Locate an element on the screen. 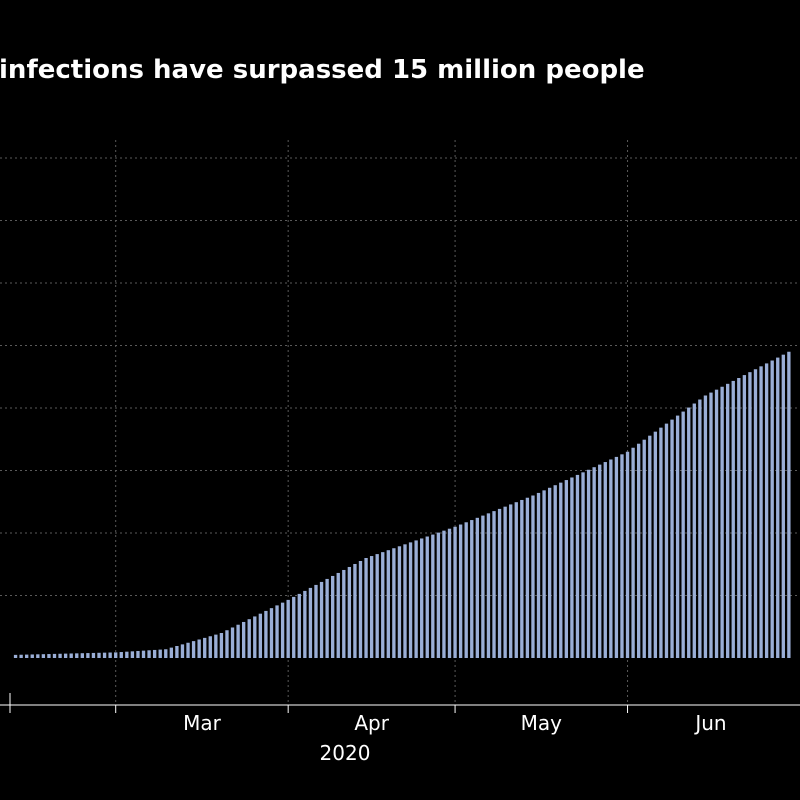 This screenshot has width=800, height=800. x-tick-label: Jun is located at coordinates (709, 723).